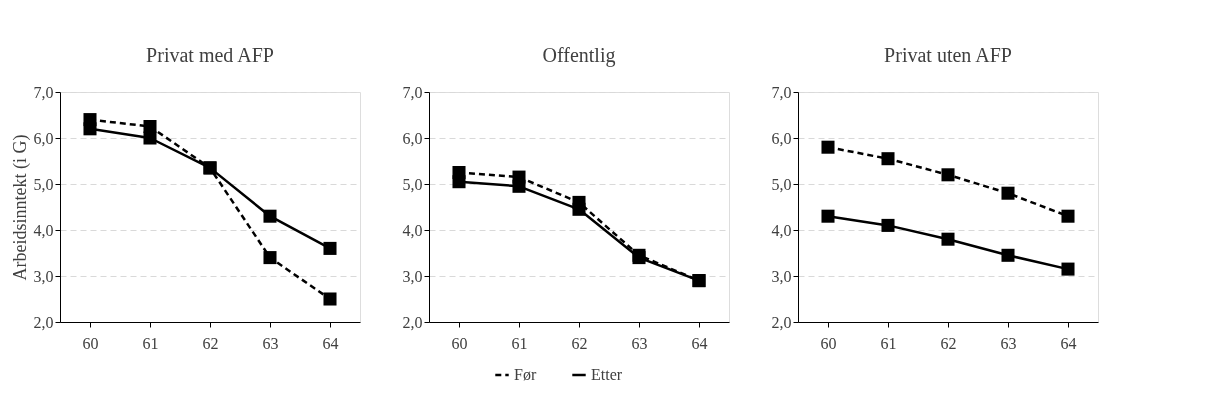 Image resolution: width=1209 pixels, height=410 pixels. I want to click on chart-title: Privat uten AFP, so click(948, 55).